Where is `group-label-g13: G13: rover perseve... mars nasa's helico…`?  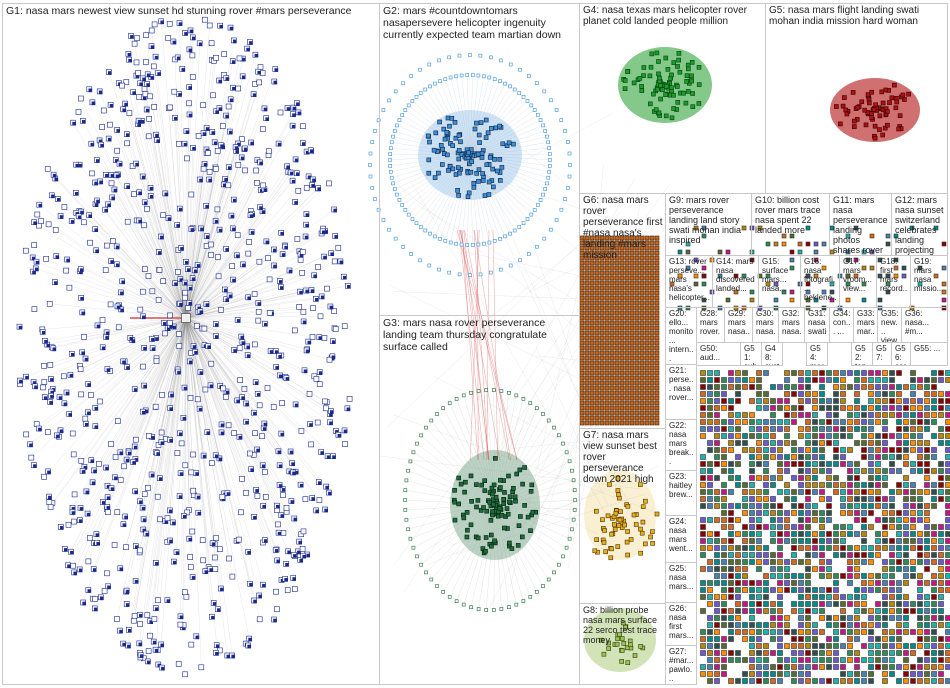
group-label-g13: G13: rover perseve... mars nasa's helico… is located at coordinates (689, 279).